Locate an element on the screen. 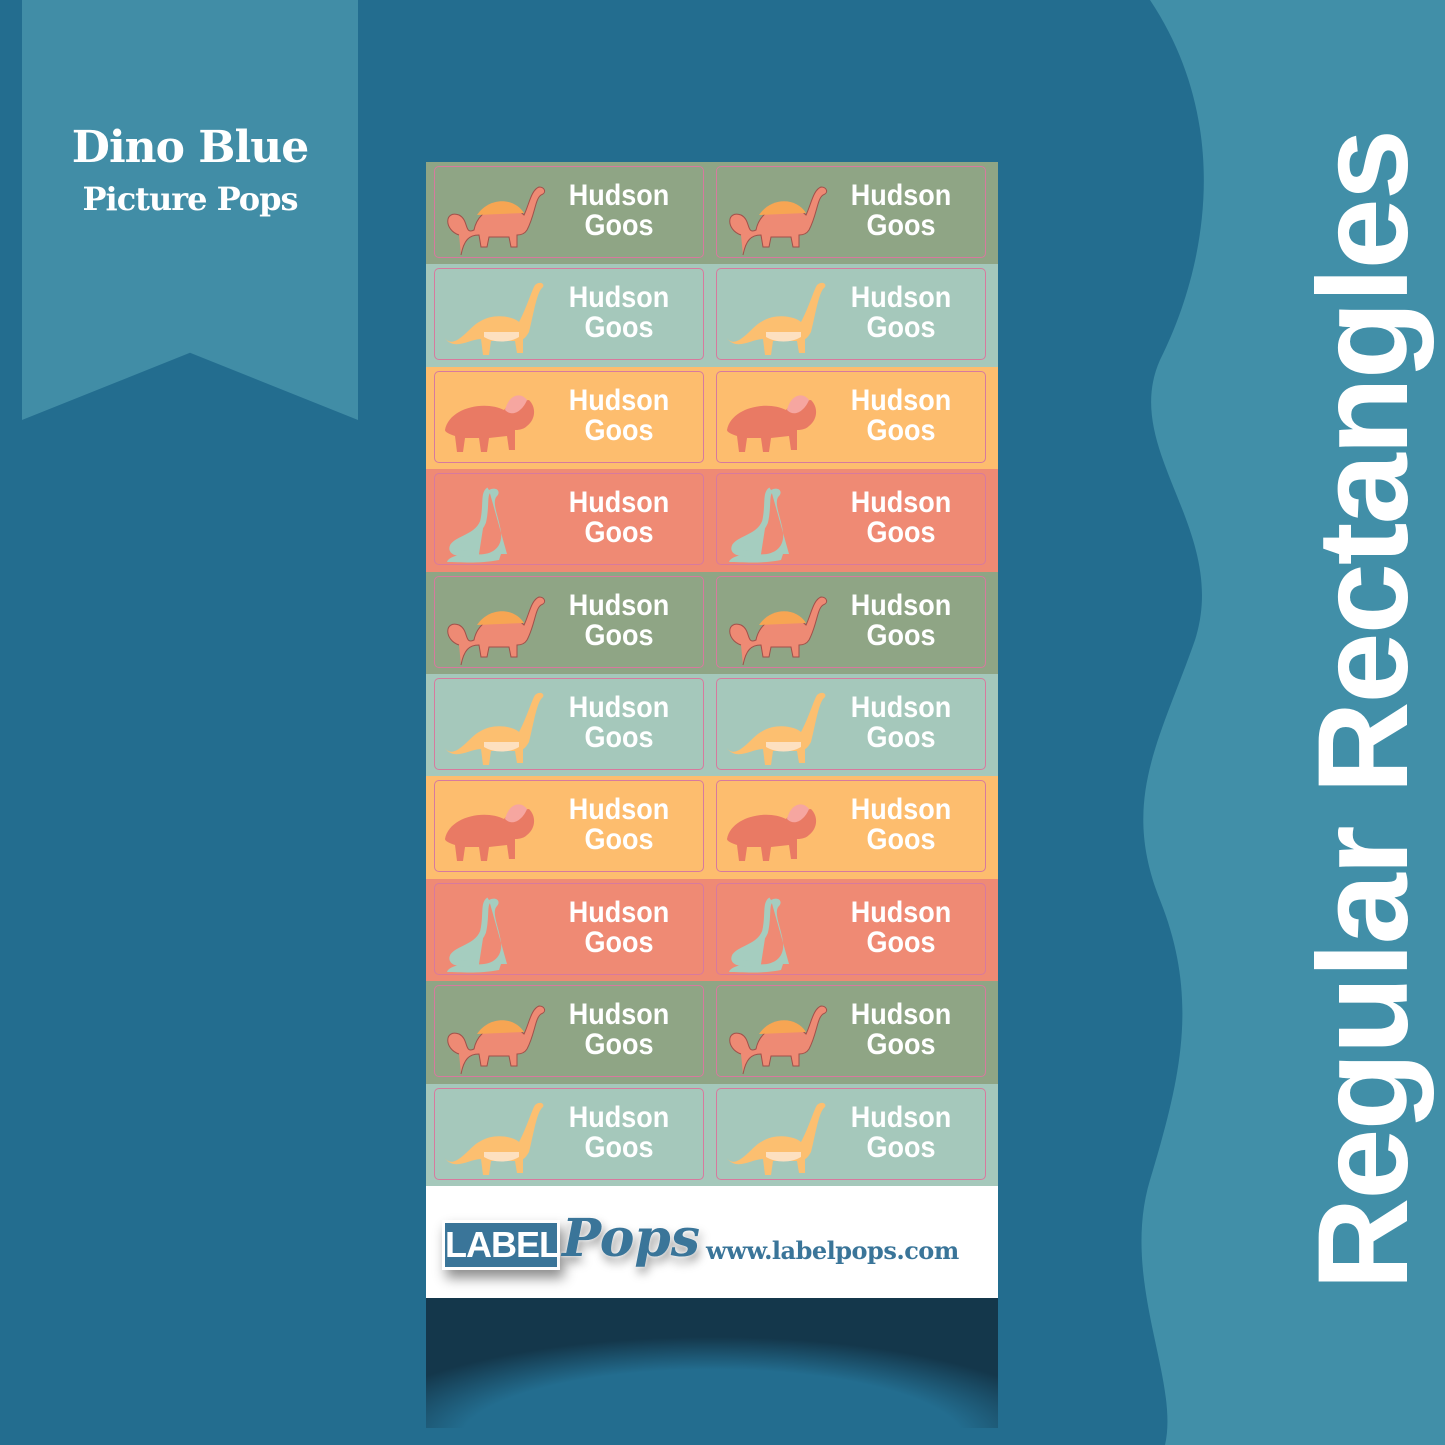 This screenshot has width=1445, height=1445. title-banner: Dino Blue Picture Pops is located at coordinates (190, 210).